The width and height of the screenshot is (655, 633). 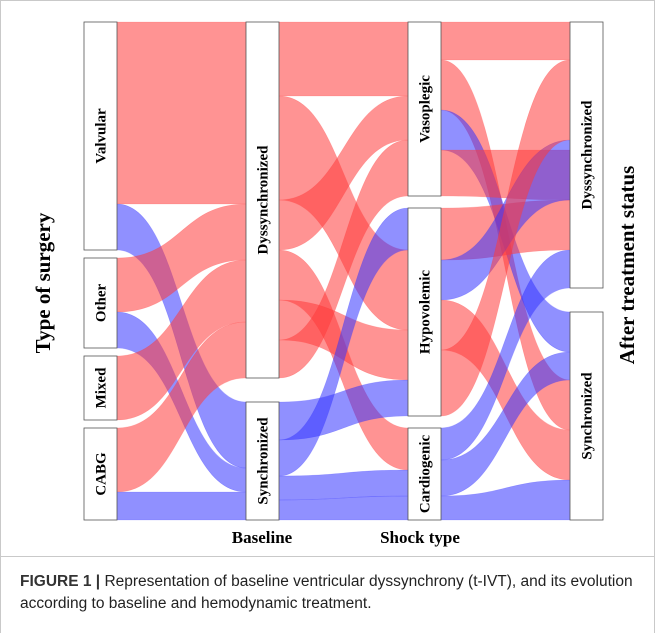 I want to click on caption-label: FIGURE 1 |, so click(x=60, y=581).